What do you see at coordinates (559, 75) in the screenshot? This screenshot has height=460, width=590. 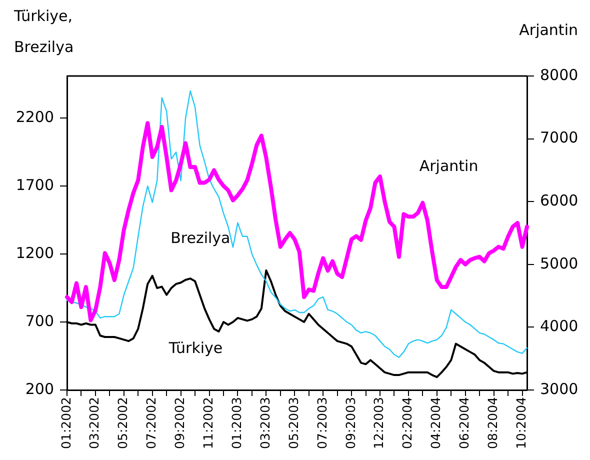 I see `y2-tick-label: 8000` at bounding box center [559, 75].